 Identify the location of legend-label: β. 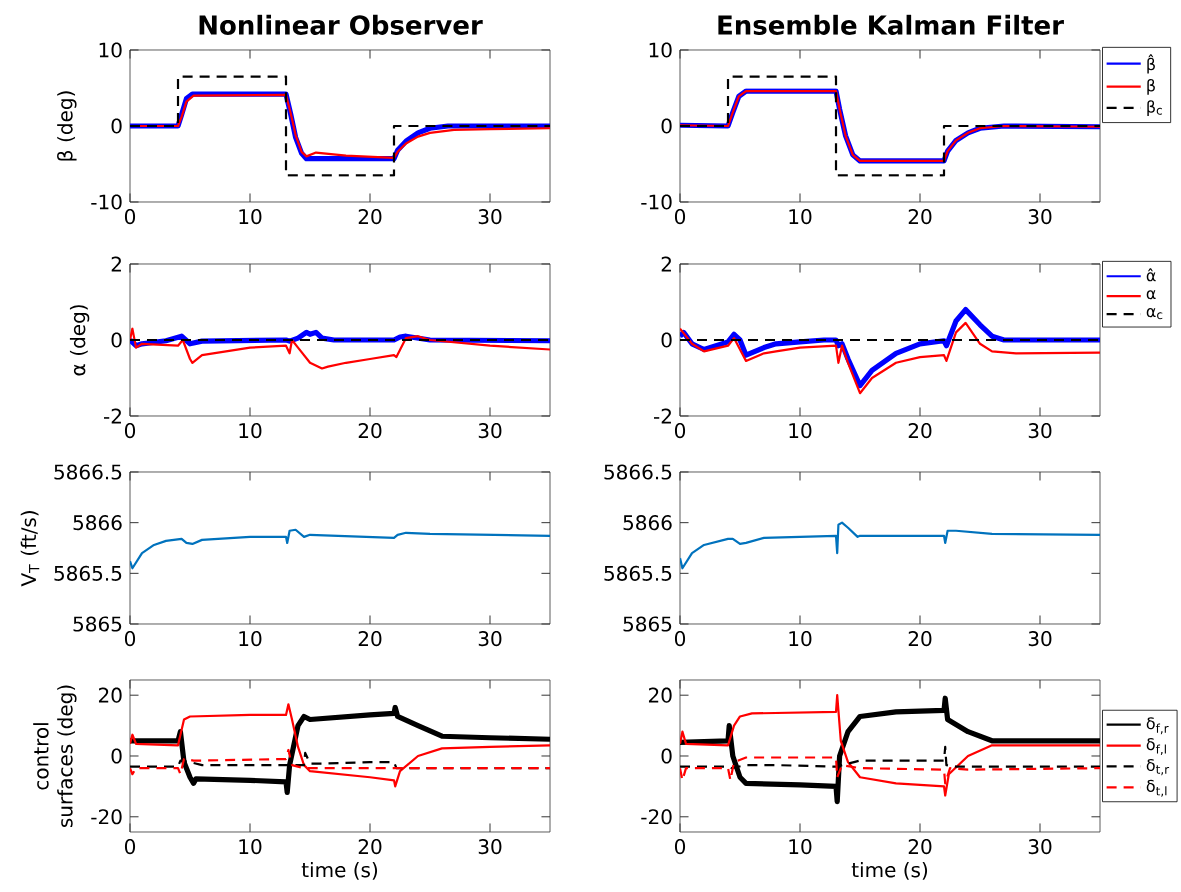
(1151, 87).